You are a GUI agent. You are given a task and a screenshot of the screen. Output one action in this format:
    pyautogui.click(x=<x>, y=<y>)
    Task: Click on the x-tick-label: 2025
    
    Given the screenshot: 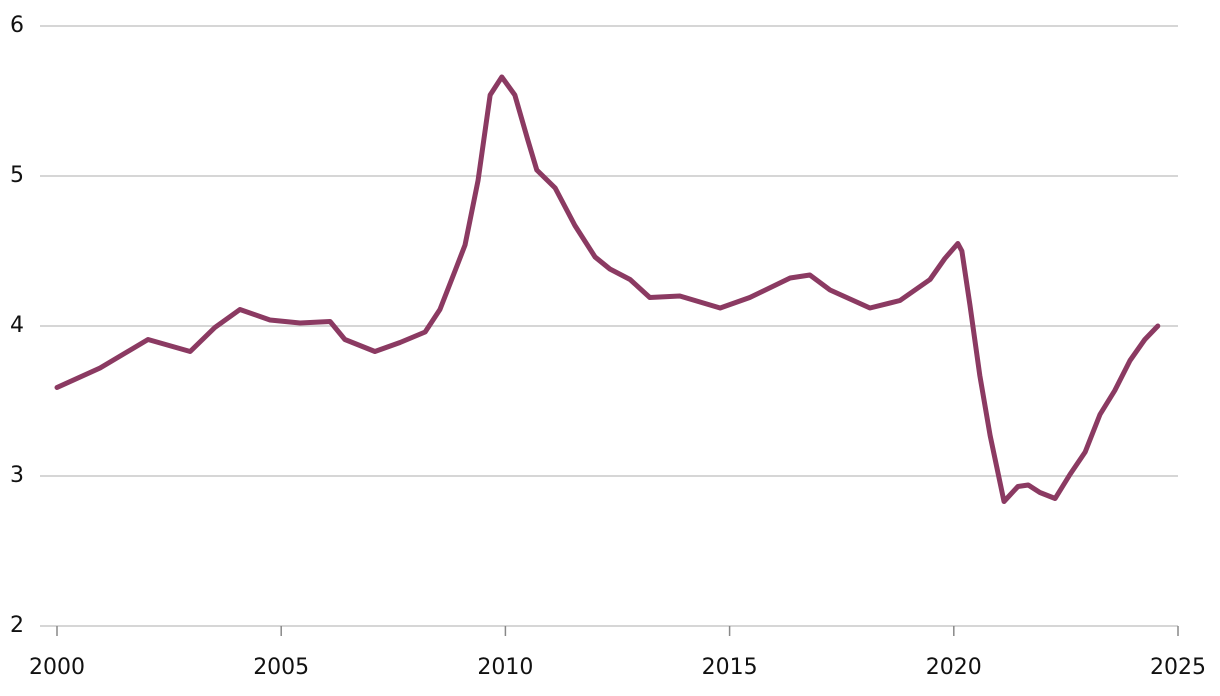 What is the action you would take?
    pyautogui.click(x=1178, y=667)
    